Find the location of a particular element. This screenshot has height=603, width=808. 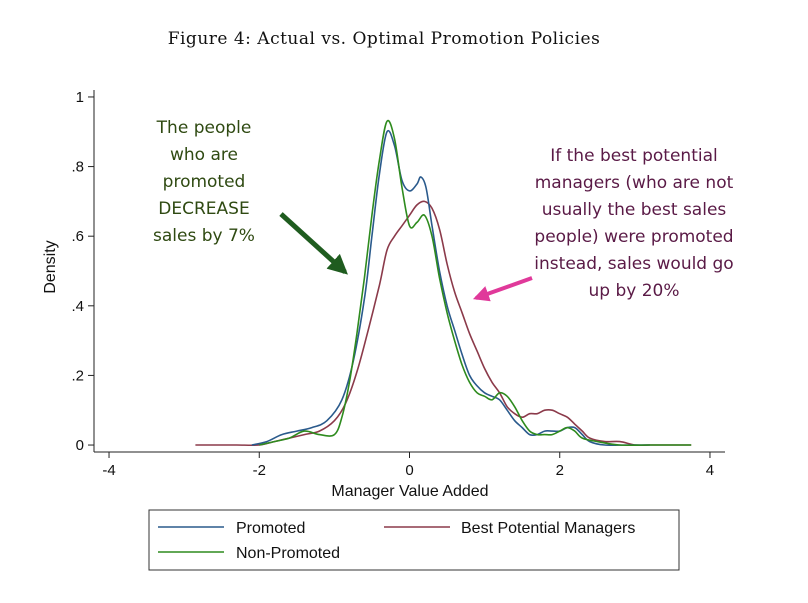

y-ticks: 0 .2 .4 .6 .8 1 is located at coordinates (82, 271).